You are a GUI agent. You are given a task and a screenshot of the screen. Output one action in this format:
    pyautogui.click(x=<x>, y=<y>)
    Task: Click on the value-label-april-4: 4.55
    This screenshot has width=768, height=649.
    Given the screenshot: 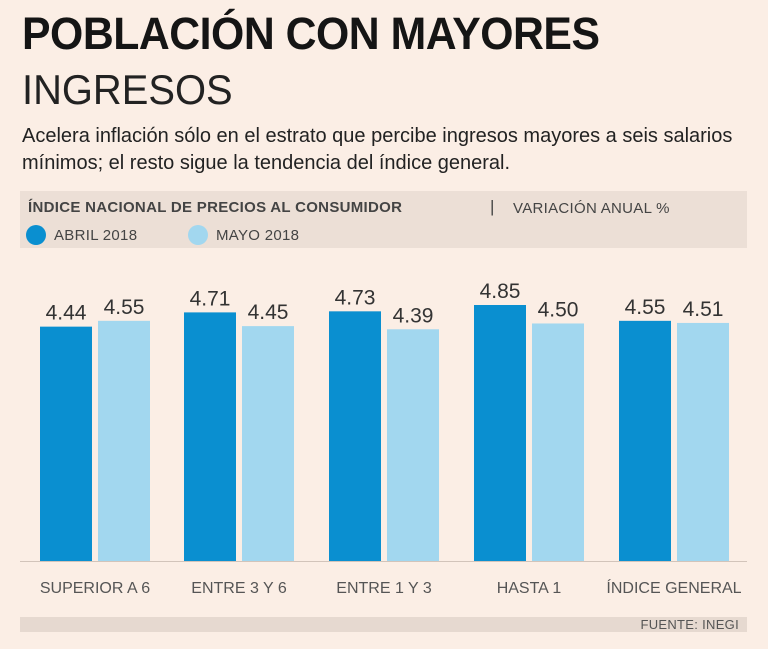 What is the action you would take?
    pyautogui.click(x=645, y=307)
    